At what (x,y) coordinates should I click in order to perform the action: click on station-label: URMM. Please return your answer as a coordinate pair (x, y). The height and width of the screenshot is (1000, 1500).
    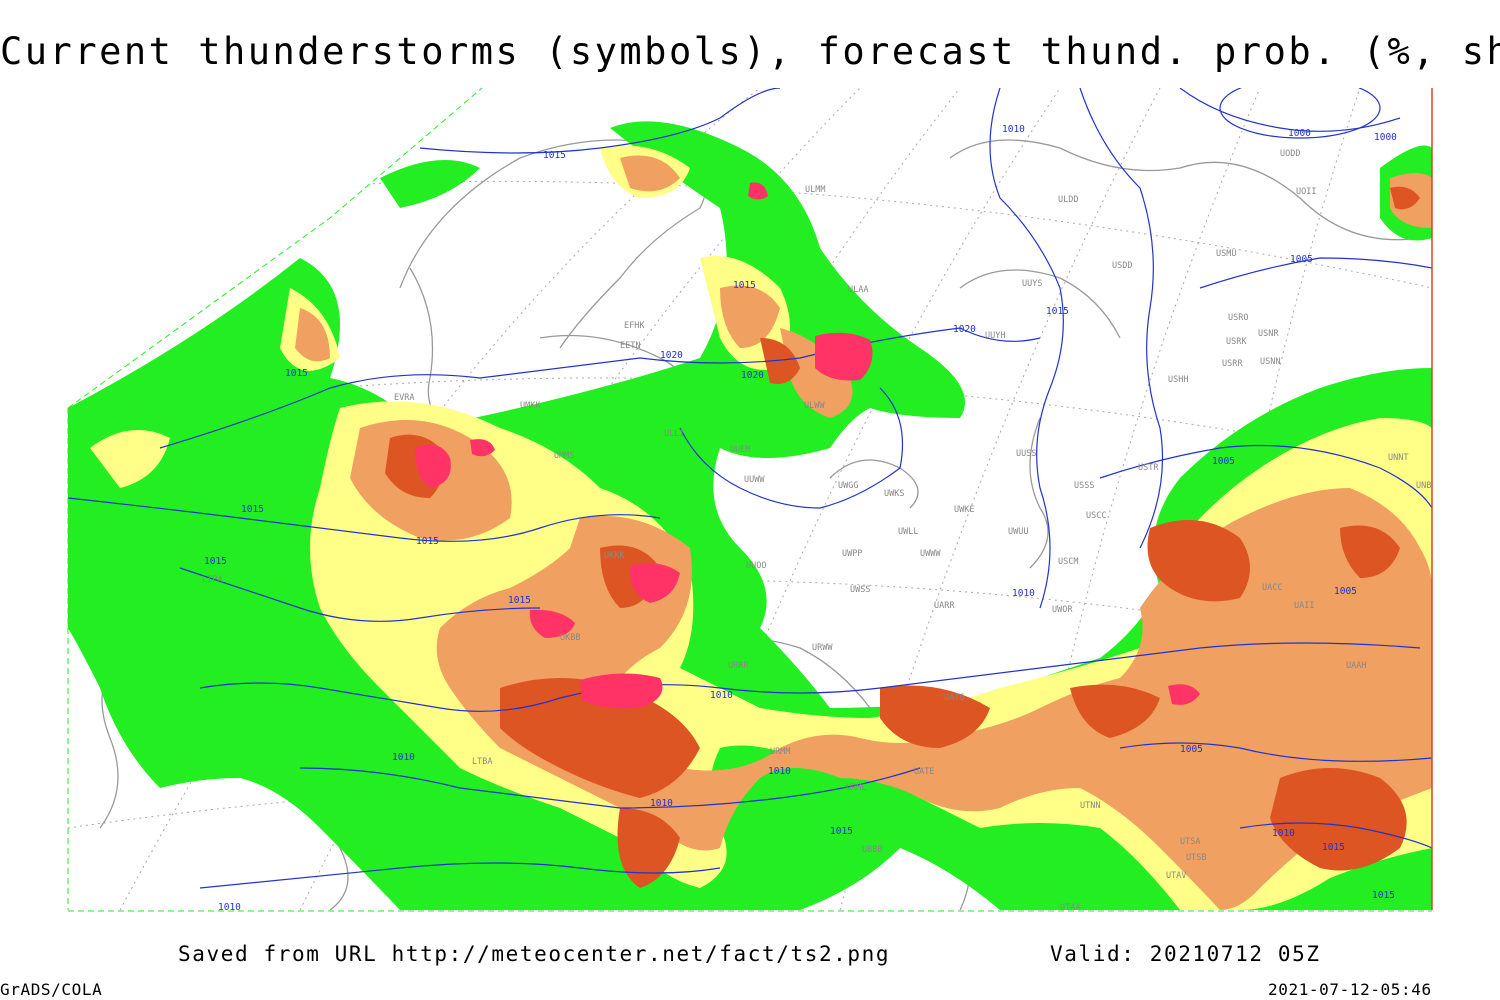
    Looking at the image, I should click on (780, 752).